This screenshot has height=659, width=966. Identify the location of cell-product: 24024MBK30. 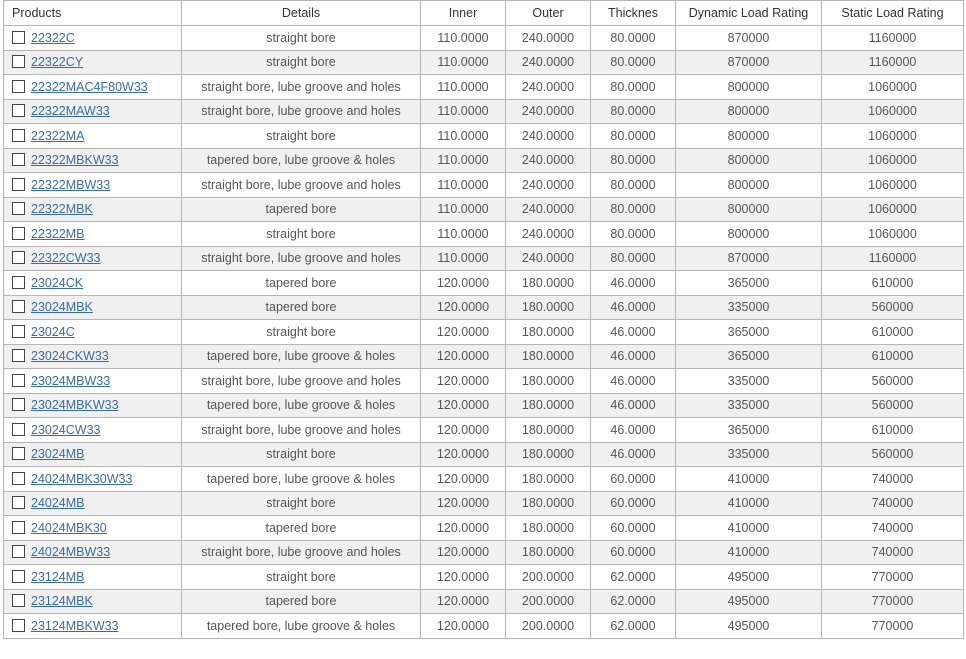
(92, 528).